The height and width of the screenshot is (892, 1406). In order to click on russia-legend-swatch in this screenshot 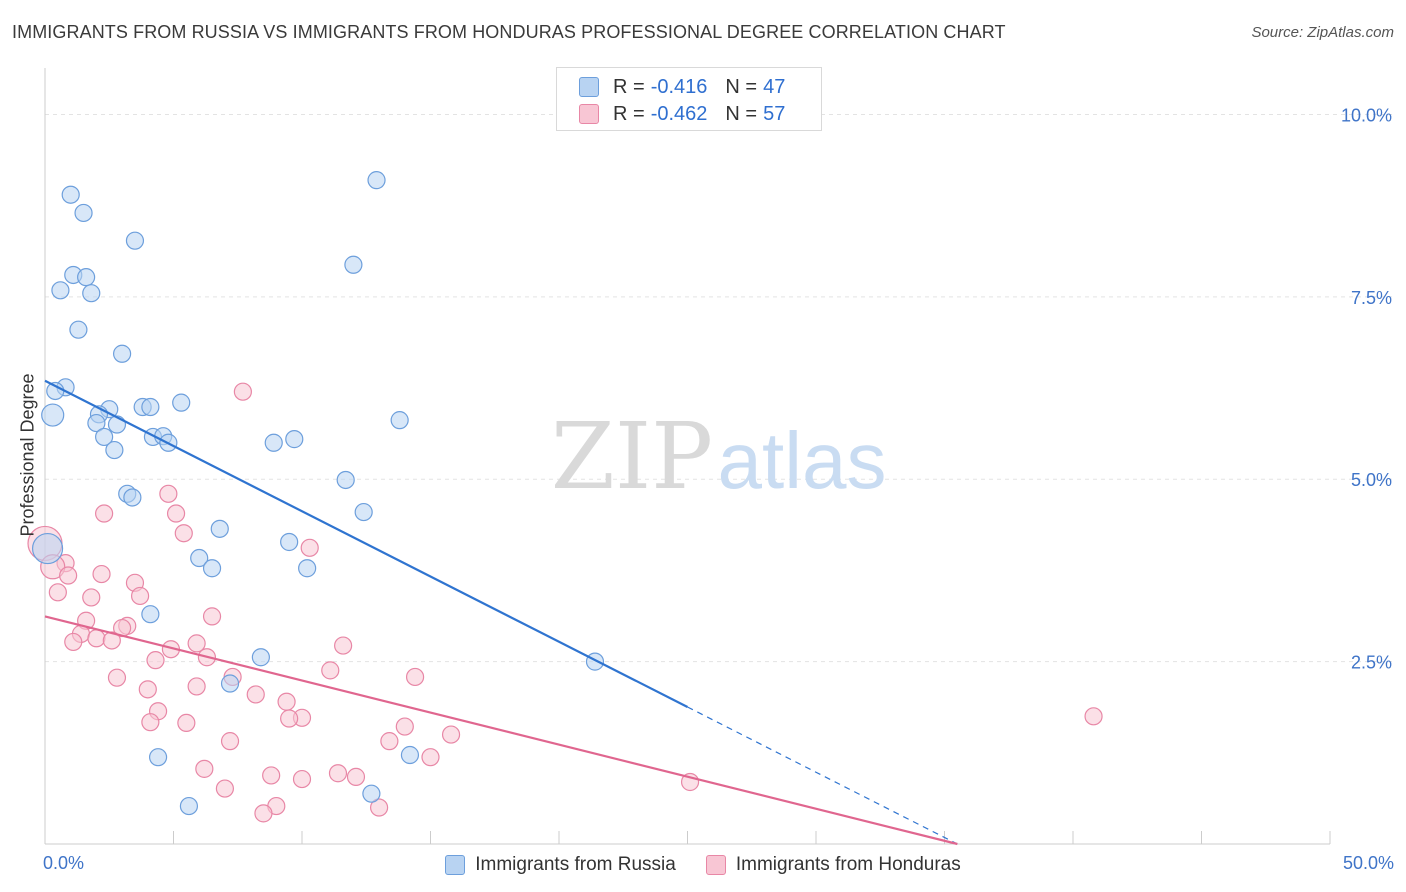, I will do `click(455, 865)`.